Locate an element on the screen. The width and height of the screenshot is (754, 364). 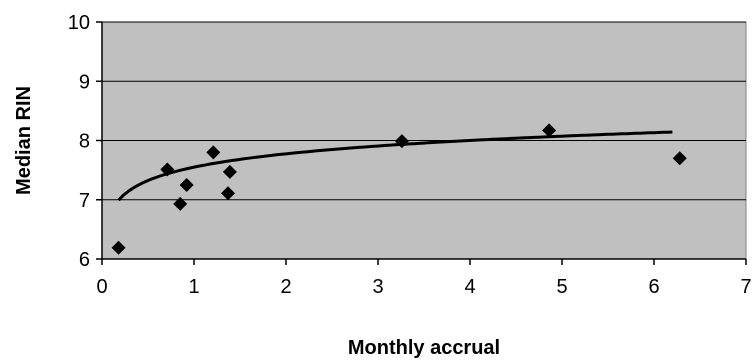
y-tick-label: 7 is located at coordinates (84, 201).